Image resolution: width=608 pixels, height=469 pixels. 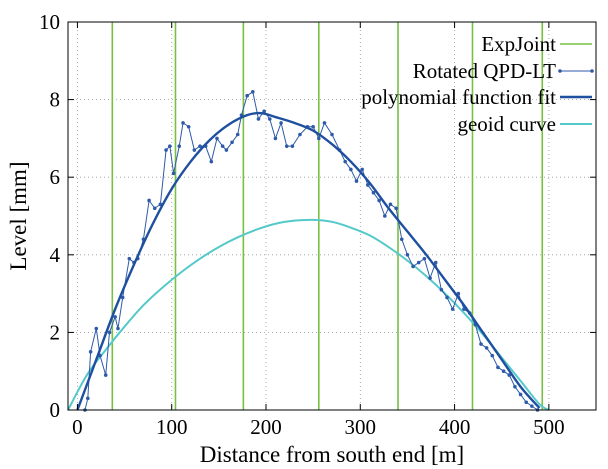 What do you see at coordinates (484, 71) in the screenshot?
I see `legend-label: Rotated QPD-LT` at bounding box center [484, 71].